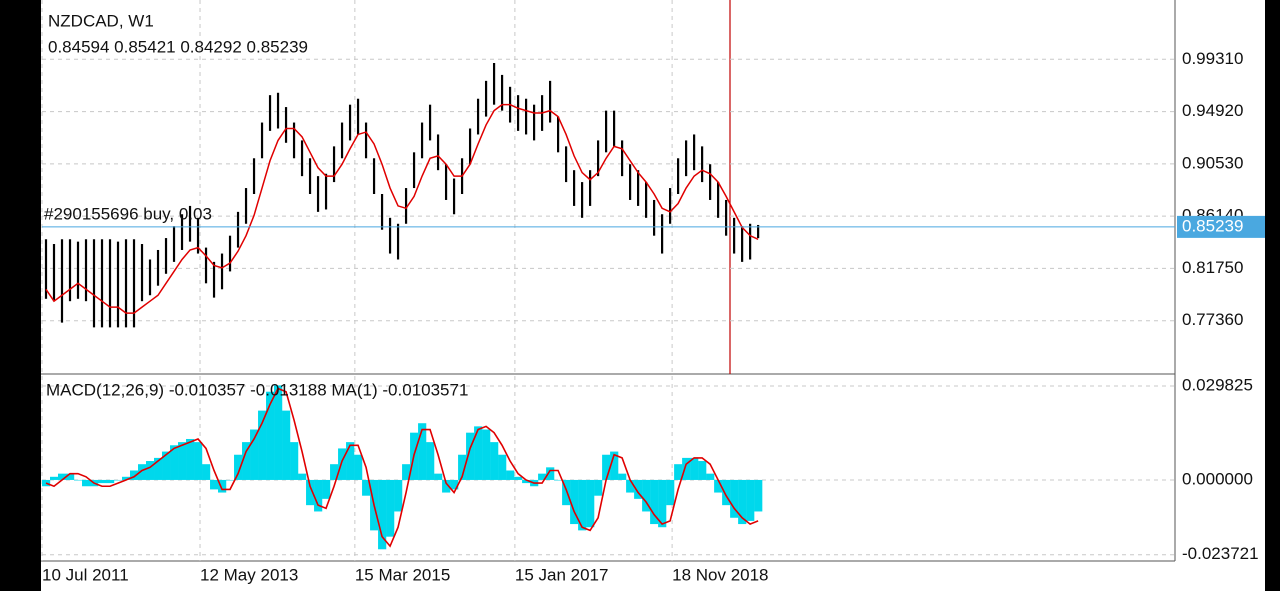 Image resolution: width=1280 pixels, height=591 pixels. I want to click on symbol-title: NZDCAD, W1, so click(101, 20).